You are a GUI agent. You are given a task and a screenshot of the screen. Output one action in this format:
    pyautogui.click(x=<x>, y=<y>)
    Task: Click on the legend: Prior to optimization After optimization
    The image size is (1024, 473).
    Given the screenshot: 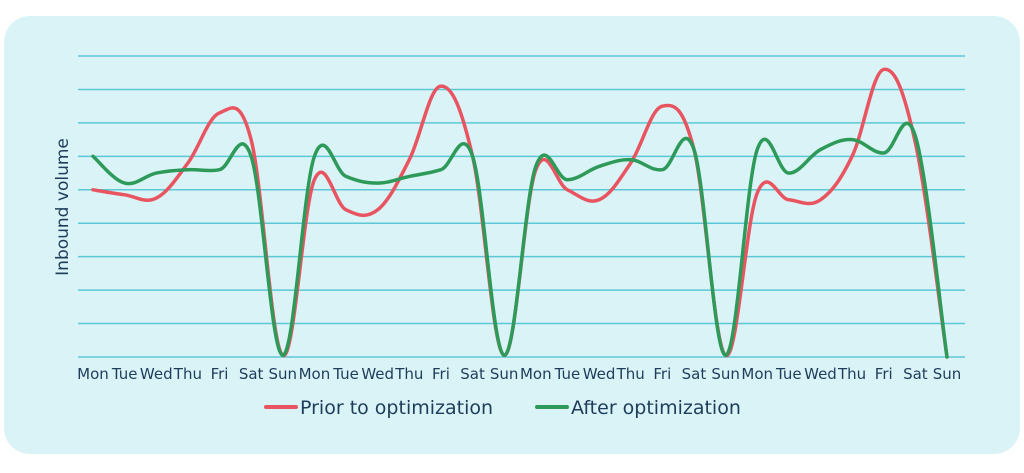 What is the action you would take?
    pyautogui.click(x=502, y=408)
    